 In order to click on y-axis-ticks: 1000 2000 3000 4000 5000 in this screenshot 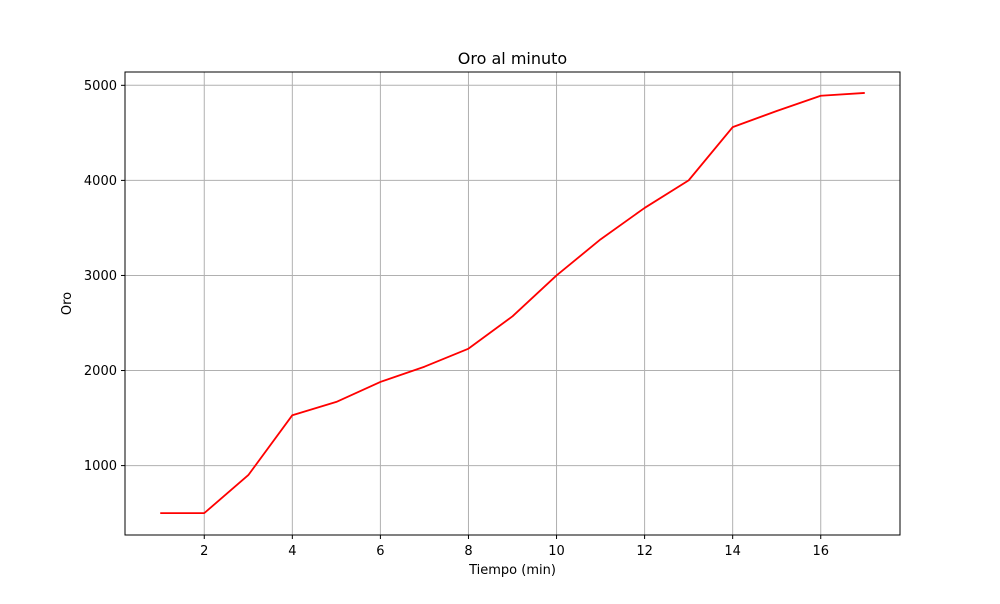, I will do `click(104, 276)`.